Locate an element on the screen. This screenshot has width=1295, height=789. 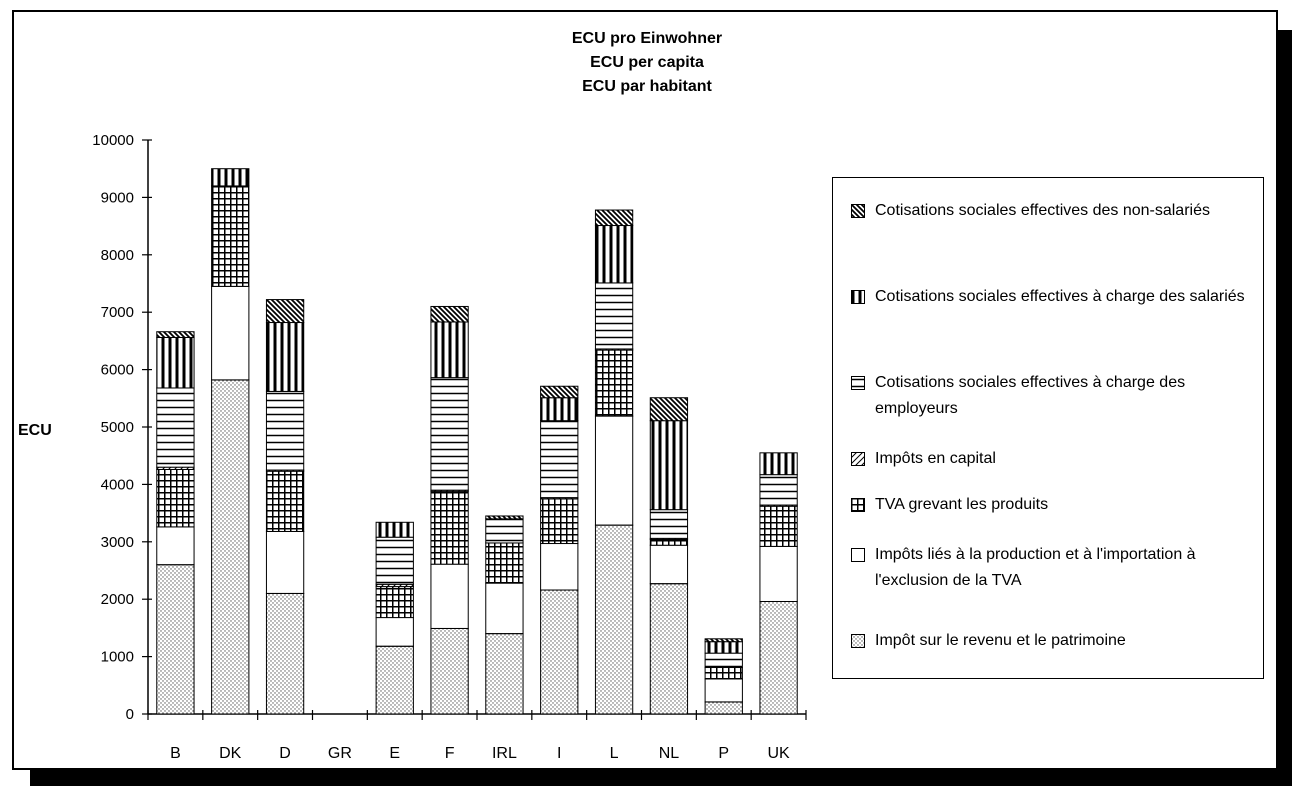
y-tick-label: 10000 is located at coordinates (113, 140).